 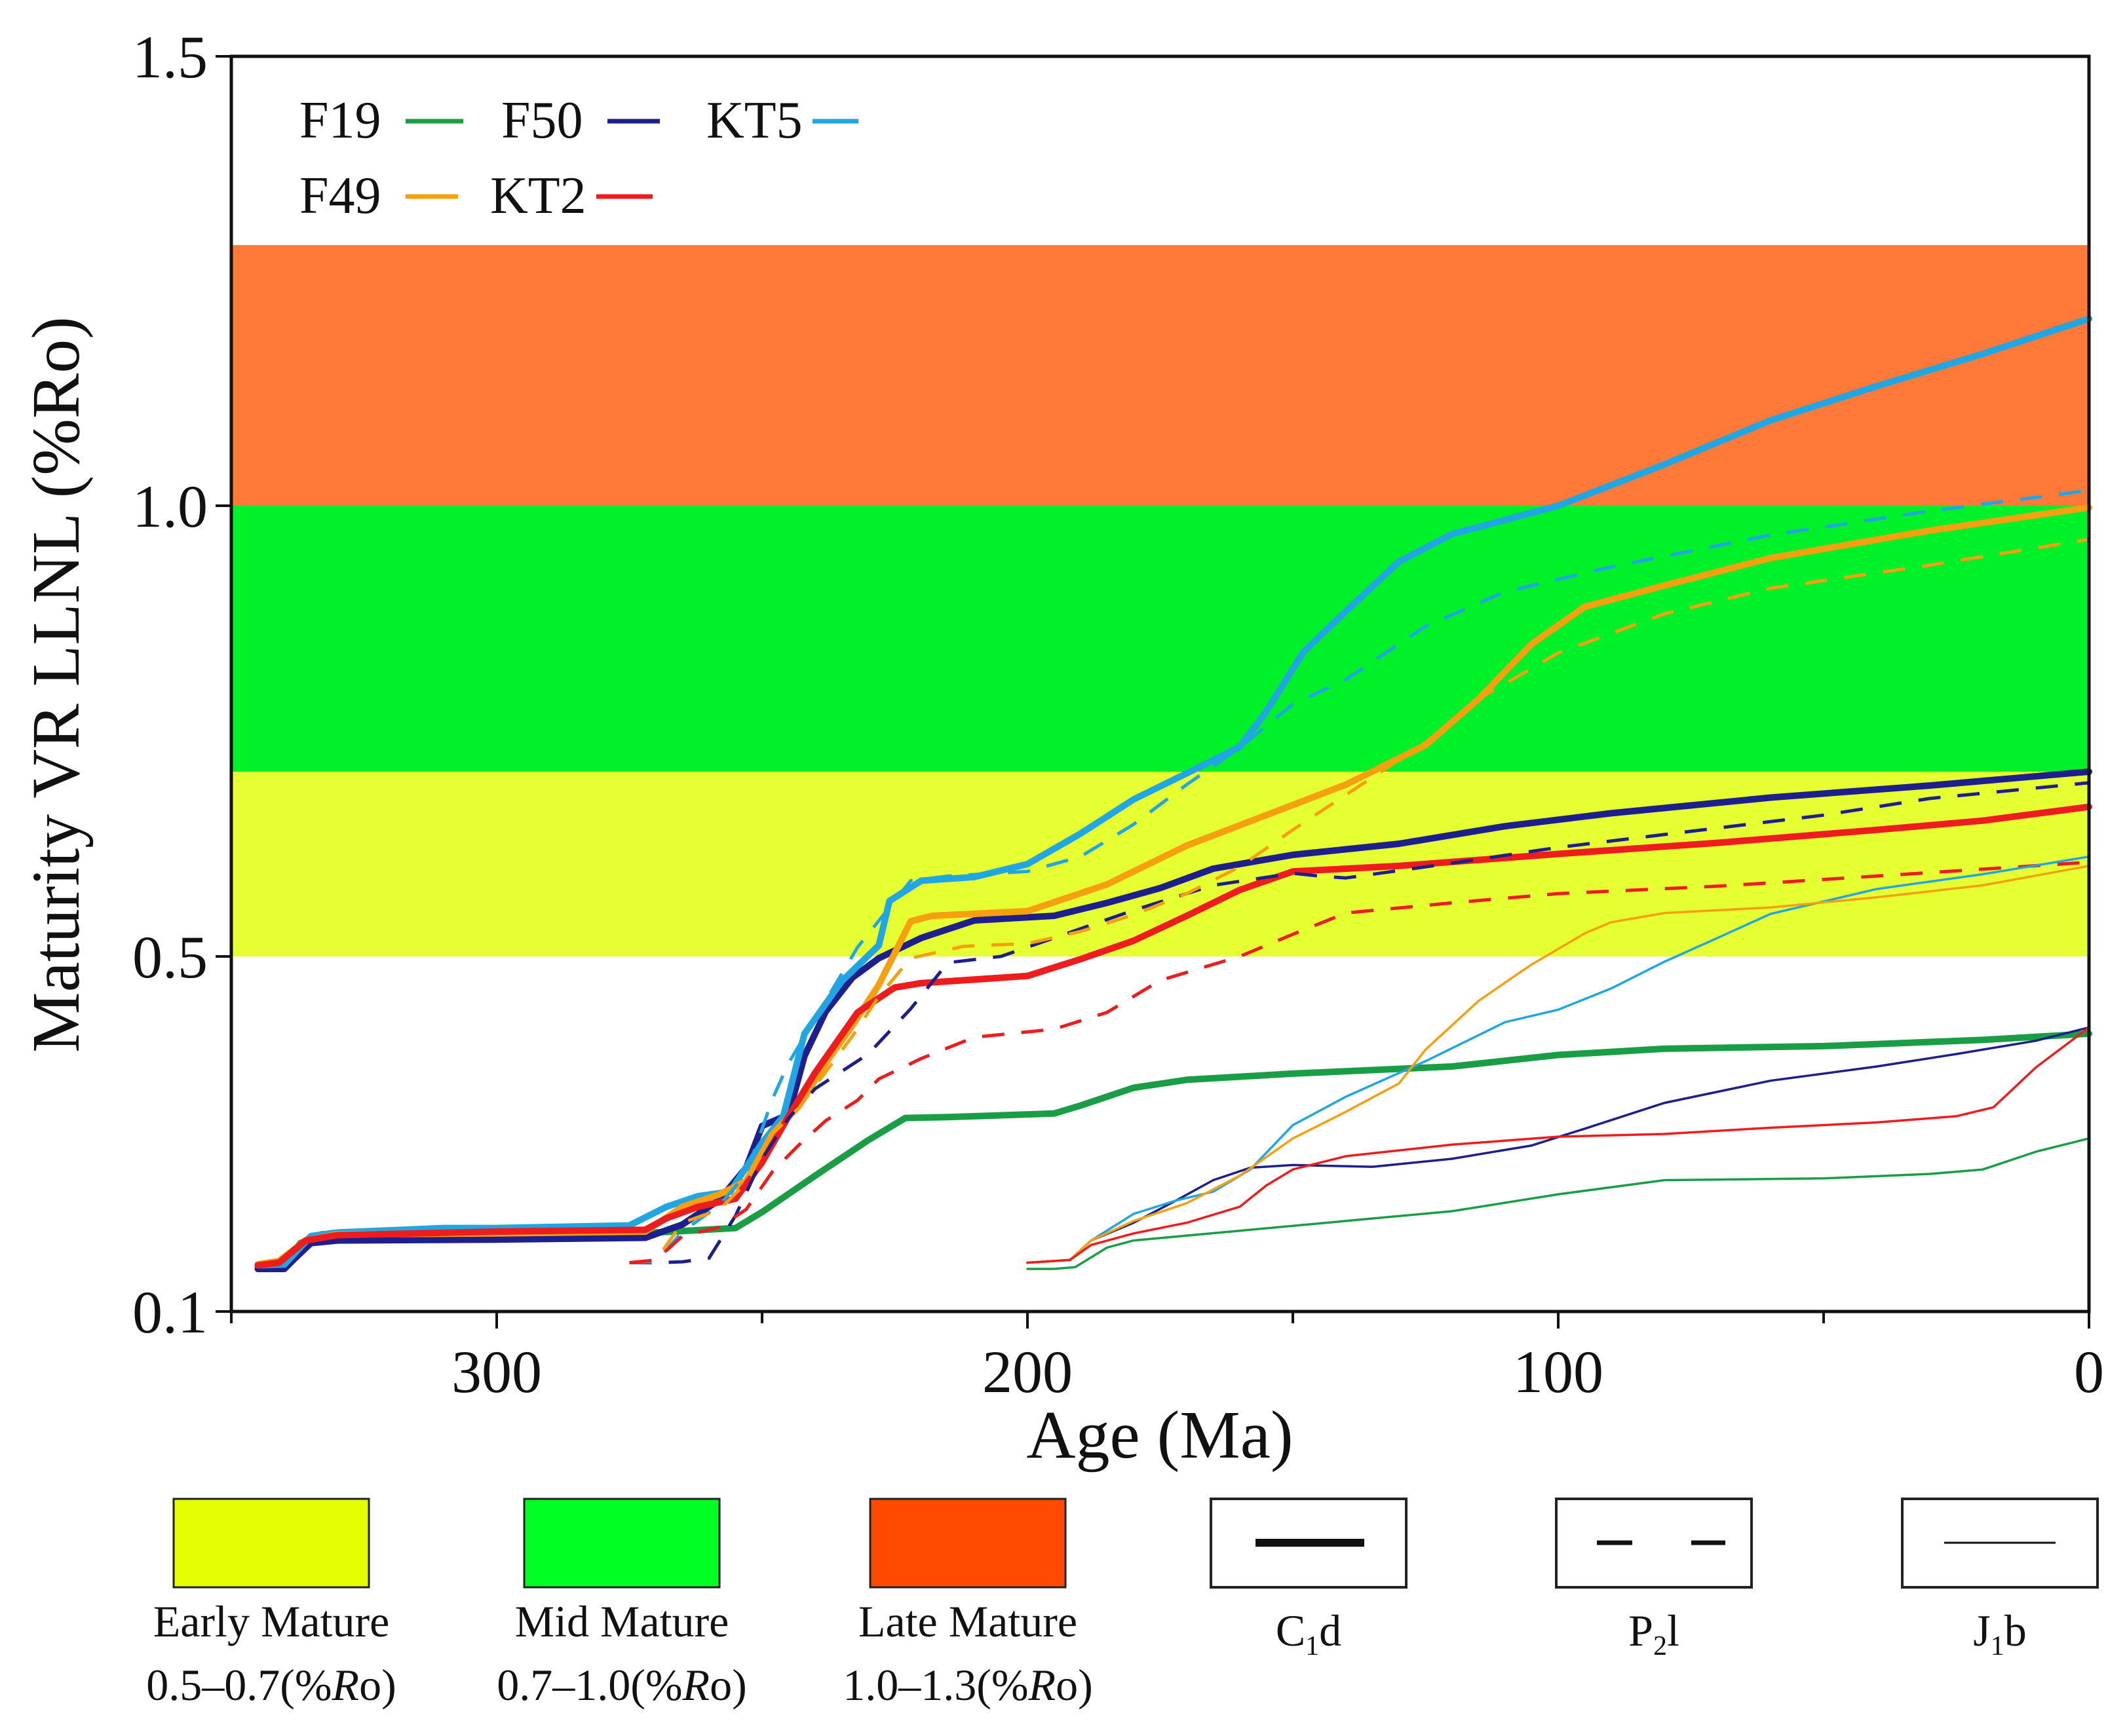 I want to click on series-line-f49-j1b, so click(x=1558, y=1064).